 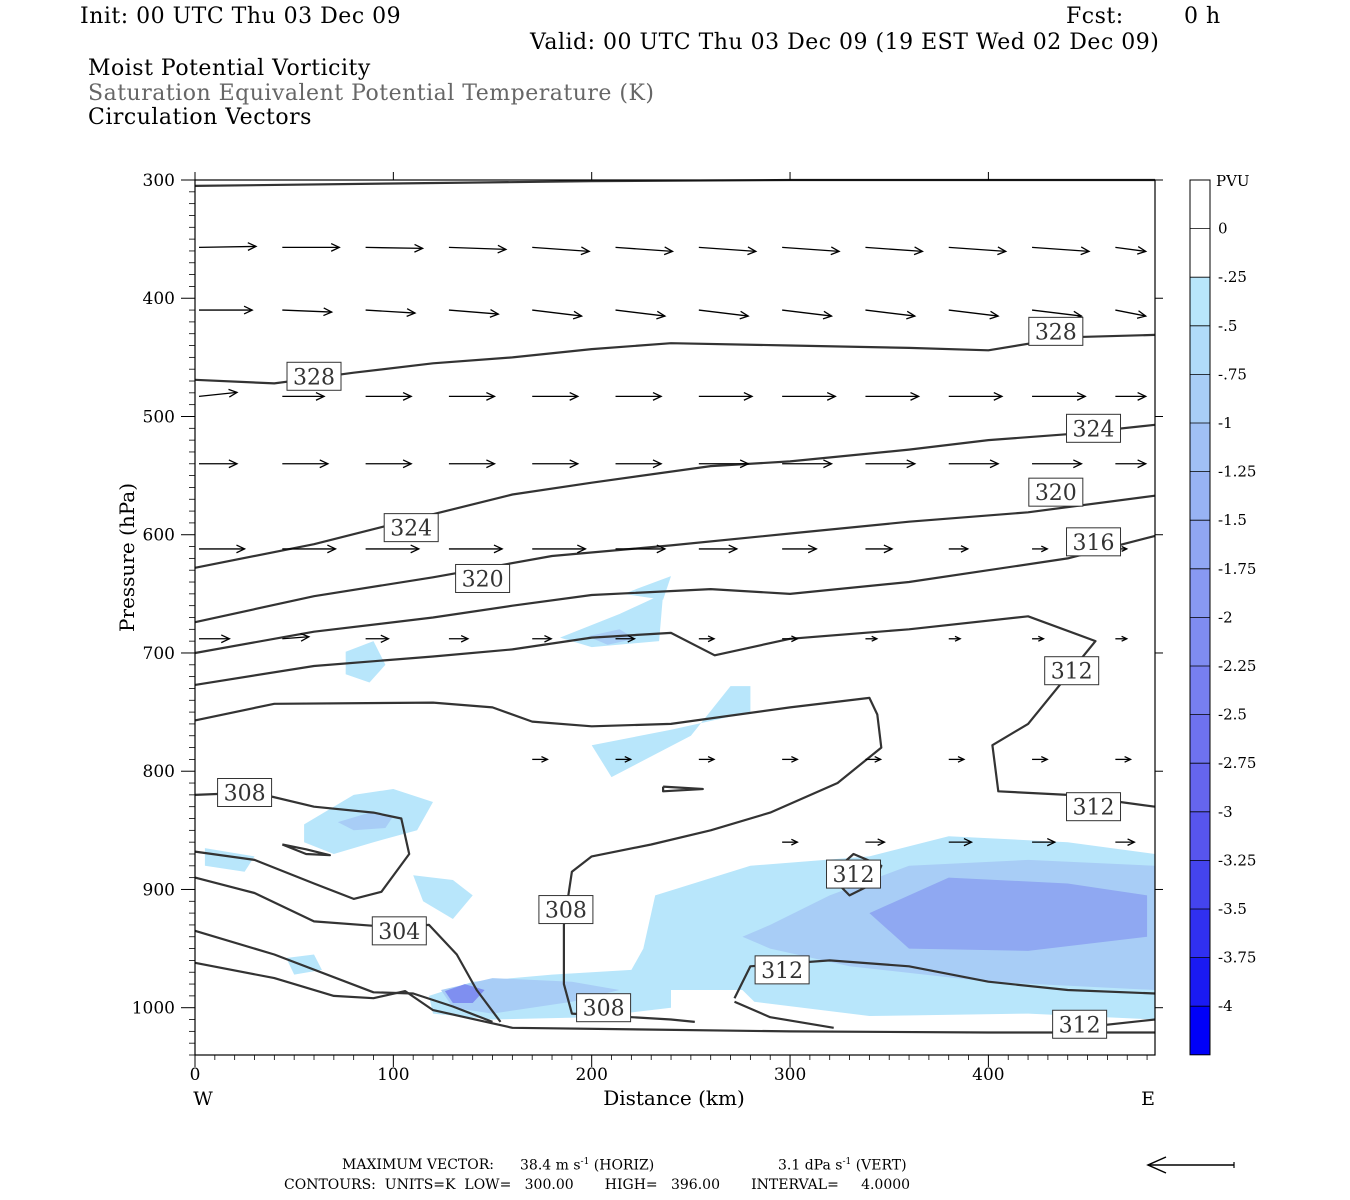 What do you see at coordinates (1237, 472) in the screenshot?
I see `colorbar-label: -1.25` at bounding box center [1237, 472].